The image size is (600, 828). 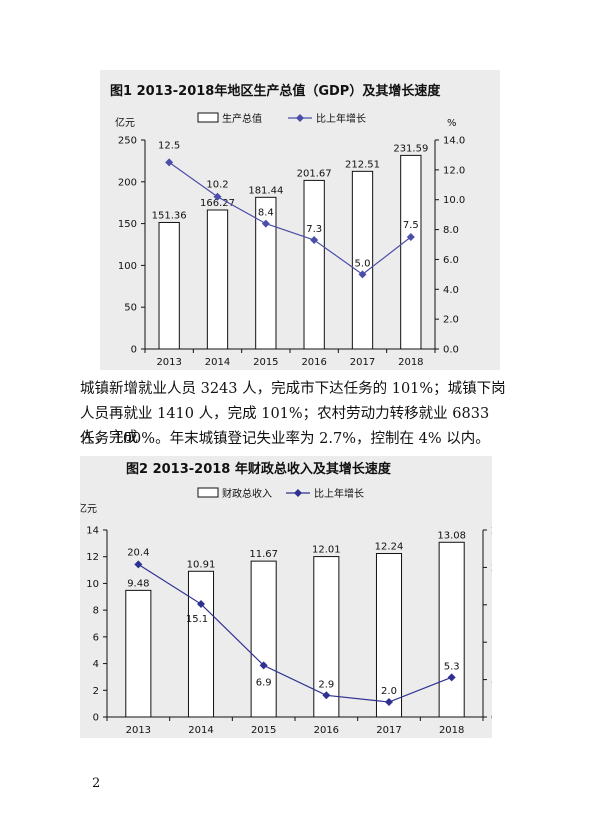 I want to click on legend-label-bars: 生产总值, so click(x=242, y=118).